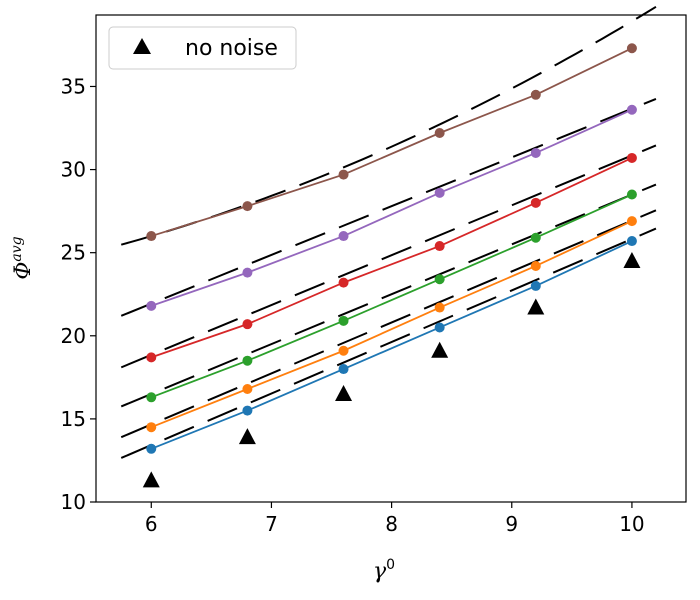  Describe the element at coordinates (78, 294) in the screenshot. I see `y-axis-ticks: 10 15 20 25 30 35` at that location.